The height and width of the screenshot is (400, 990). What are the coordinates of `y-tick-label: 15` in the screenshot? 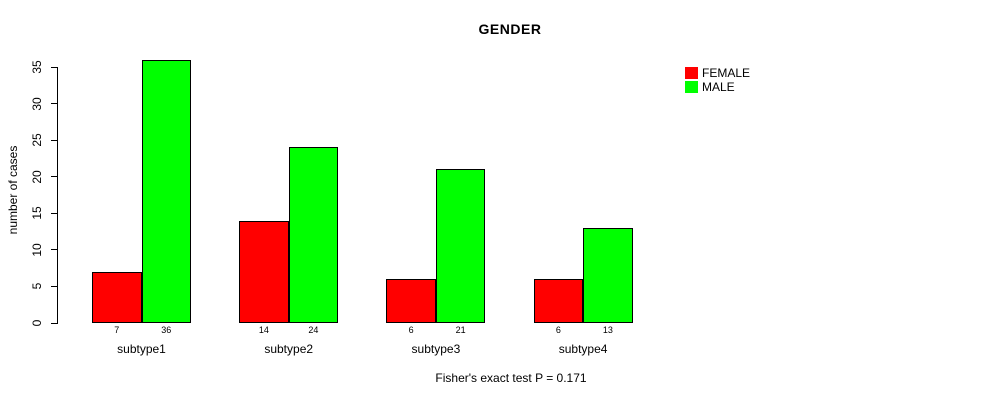 It's located at (37, 213).